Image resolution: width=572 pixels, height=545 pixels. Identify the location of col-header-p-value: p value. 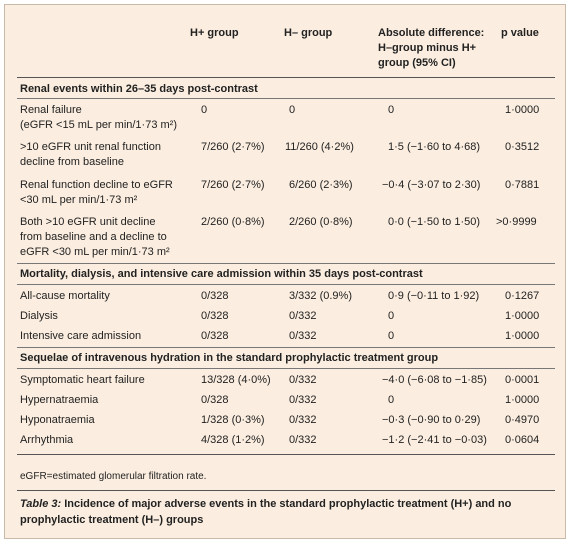
(520, 33).